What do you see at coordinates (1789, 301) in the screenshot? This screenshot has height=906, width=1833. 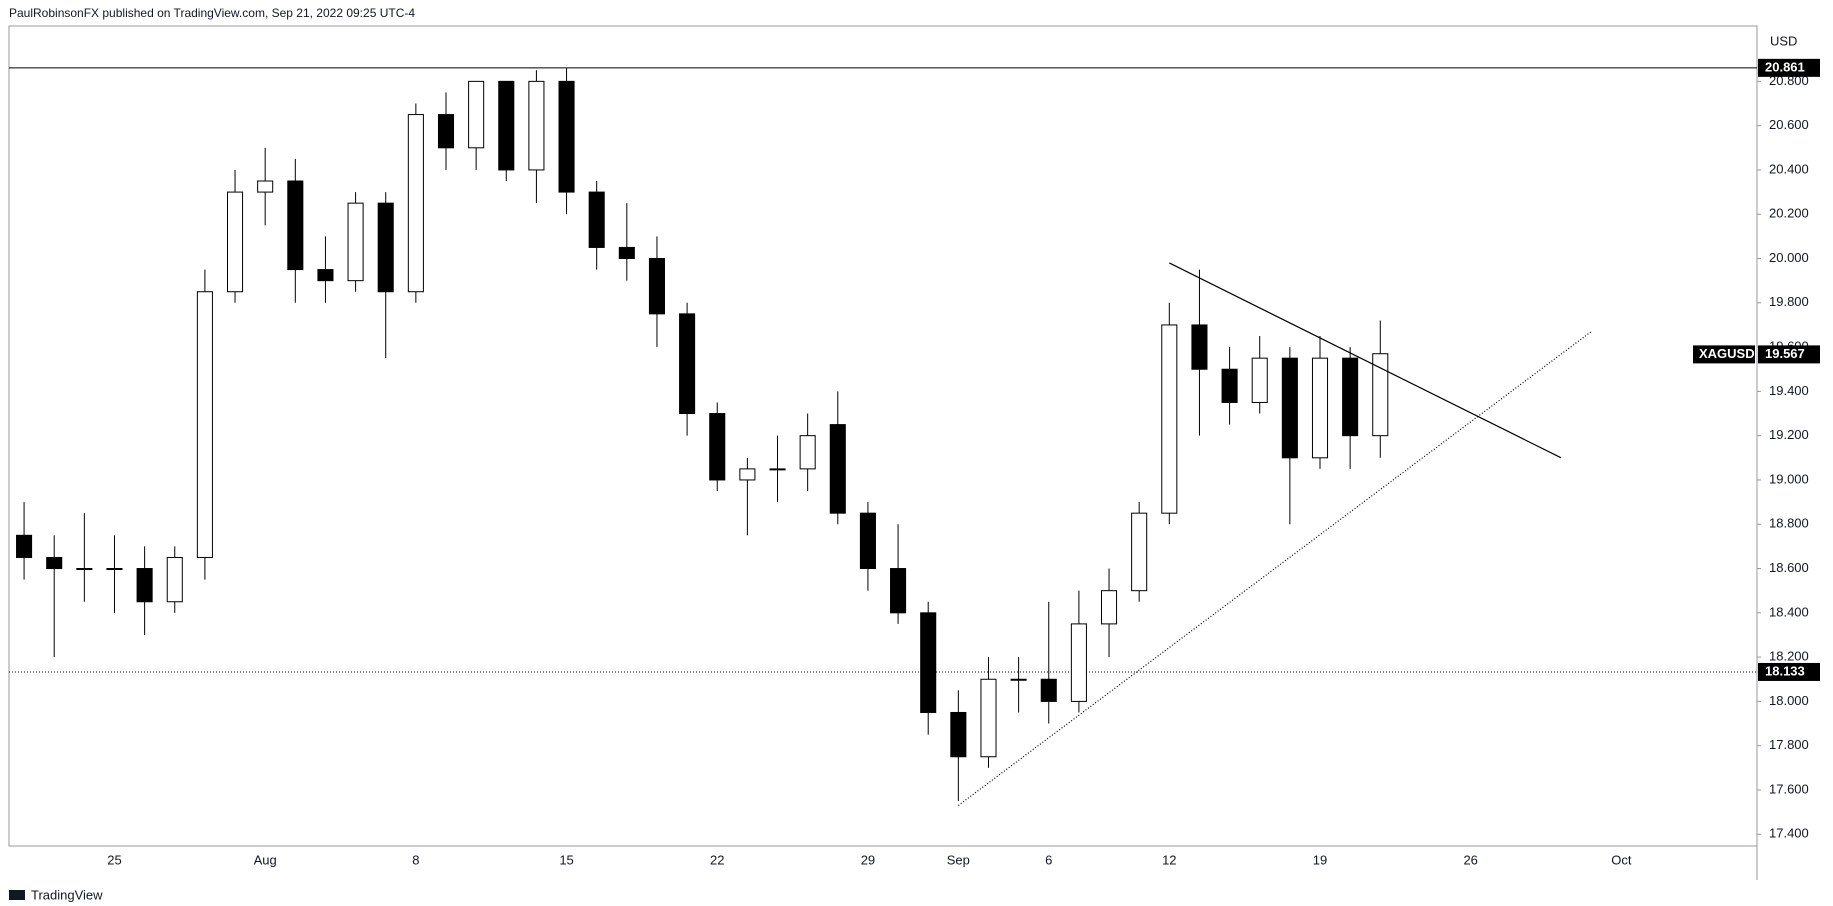 I see `y-tick-label: 19.800` at bounding box center [1789, 301].